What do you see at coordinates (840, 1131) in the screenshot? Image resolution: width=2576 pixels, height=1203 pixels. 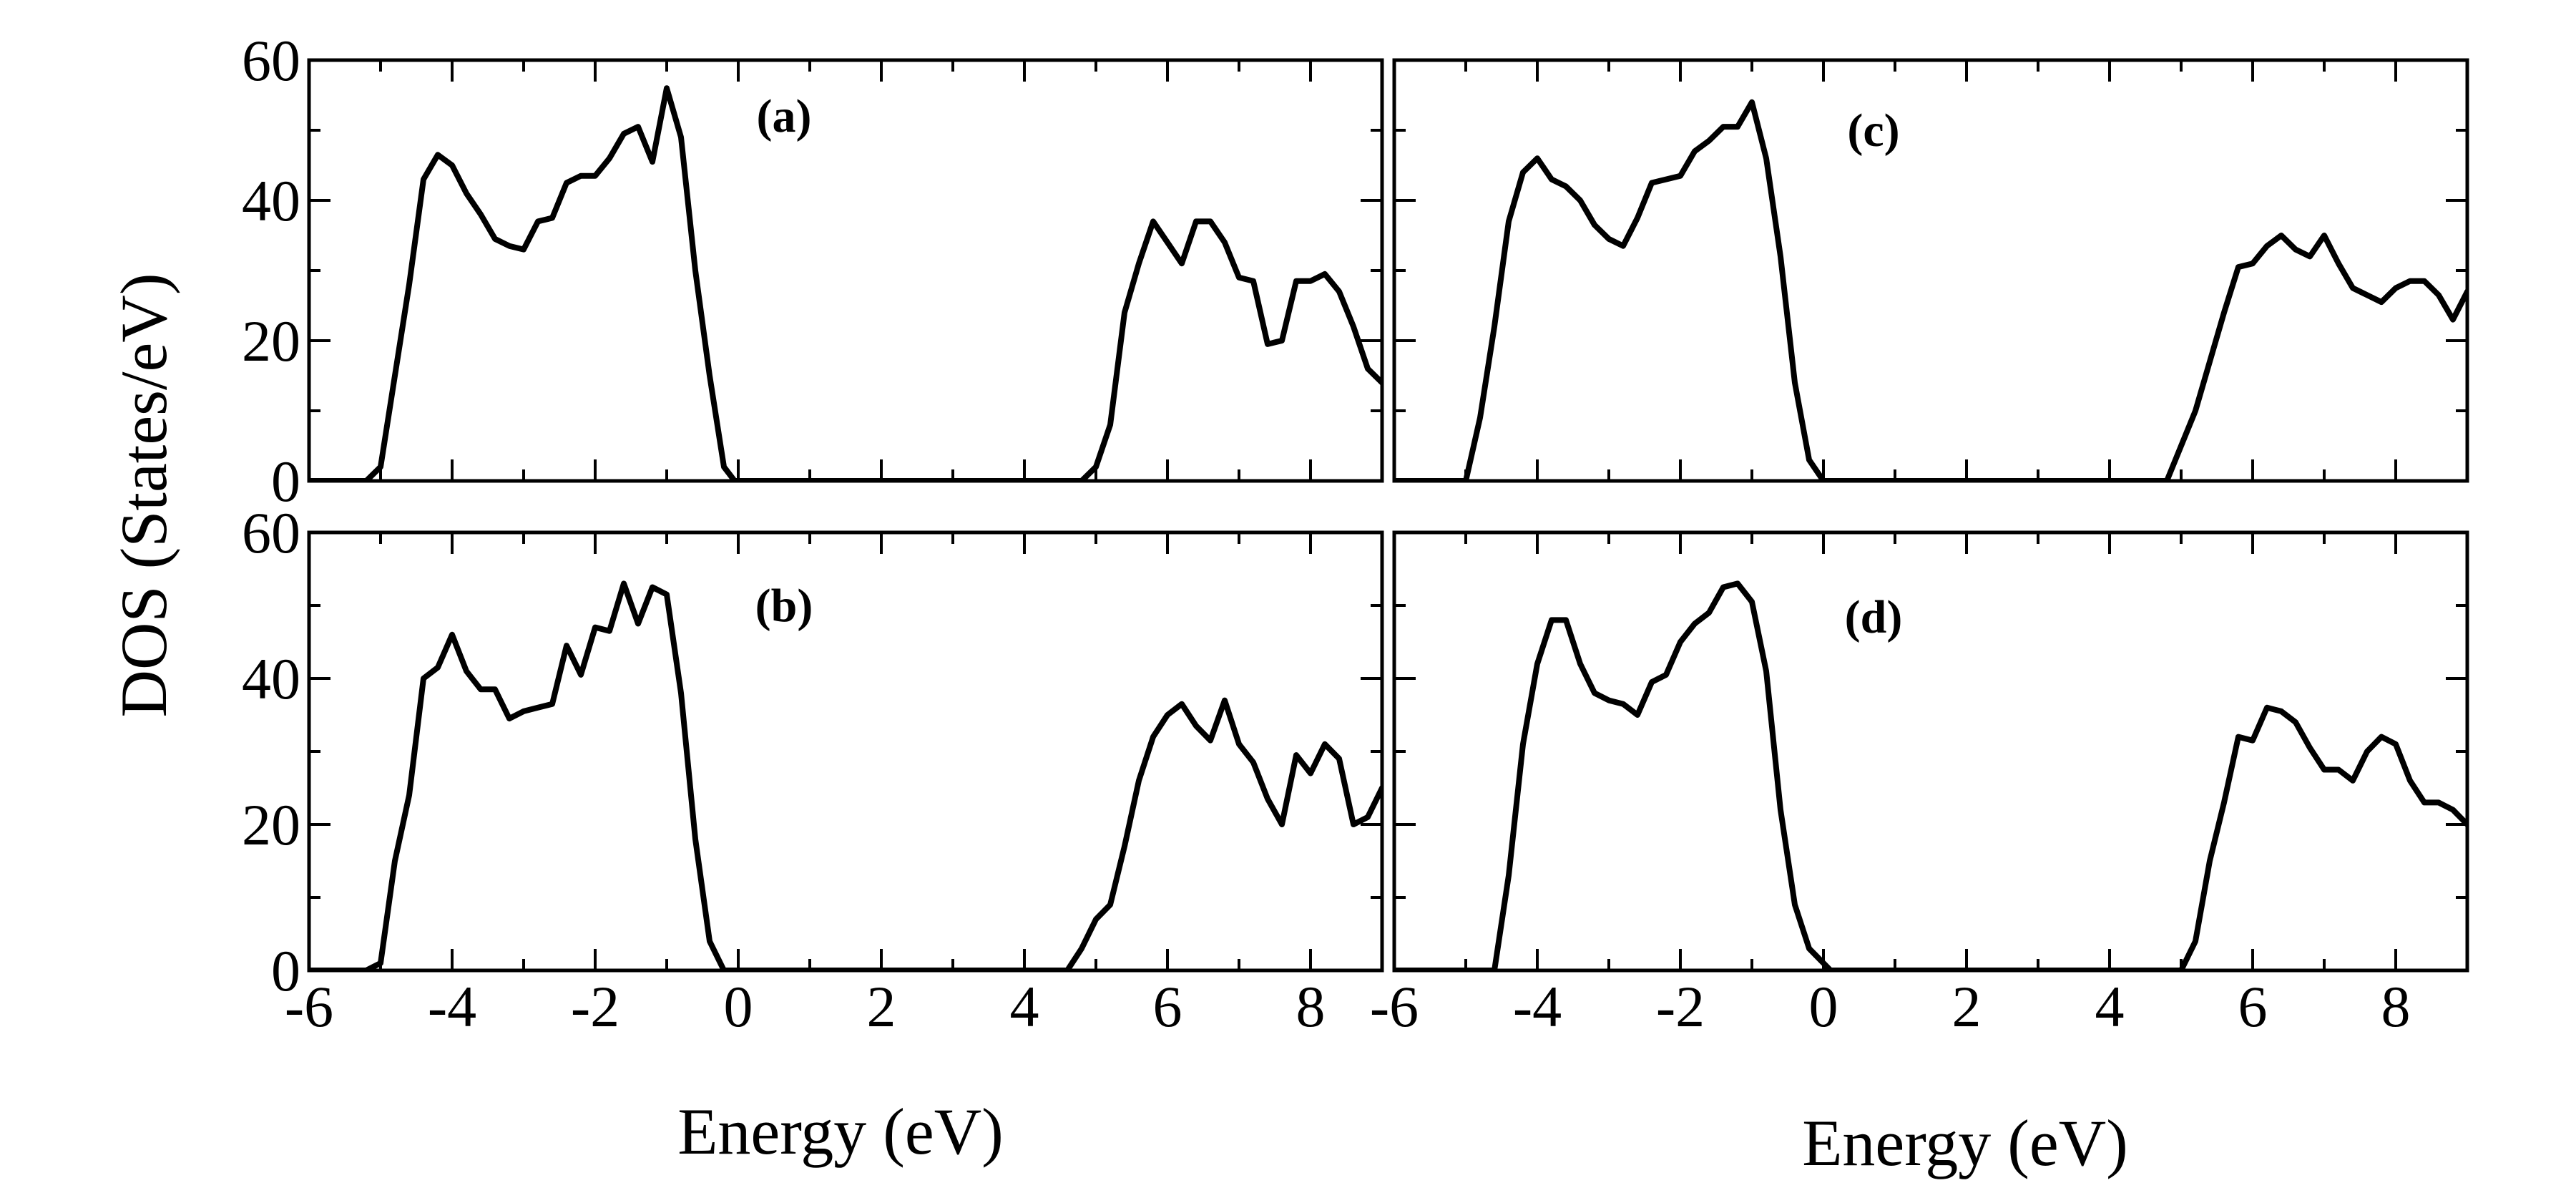 I see `x-axis-title-left: Energy (eV)` at bounding box center [840, 1131].